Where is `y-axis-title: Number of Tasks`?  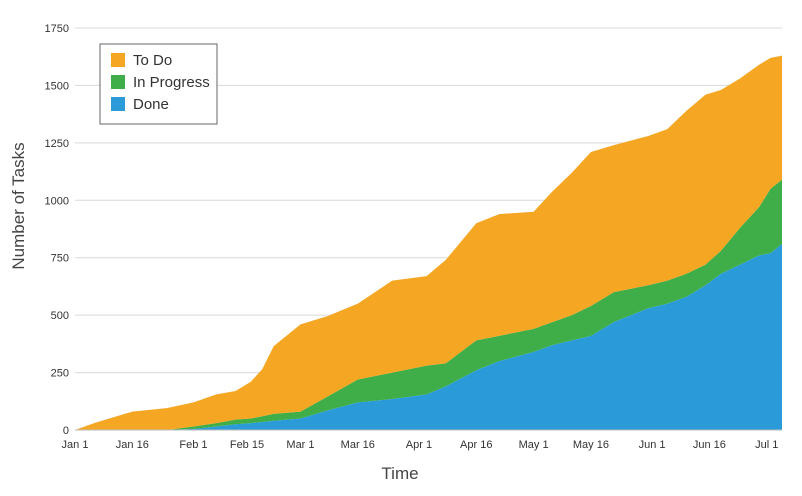 y-axis-title: Number of Tasks is located at coordinates (18, 205).